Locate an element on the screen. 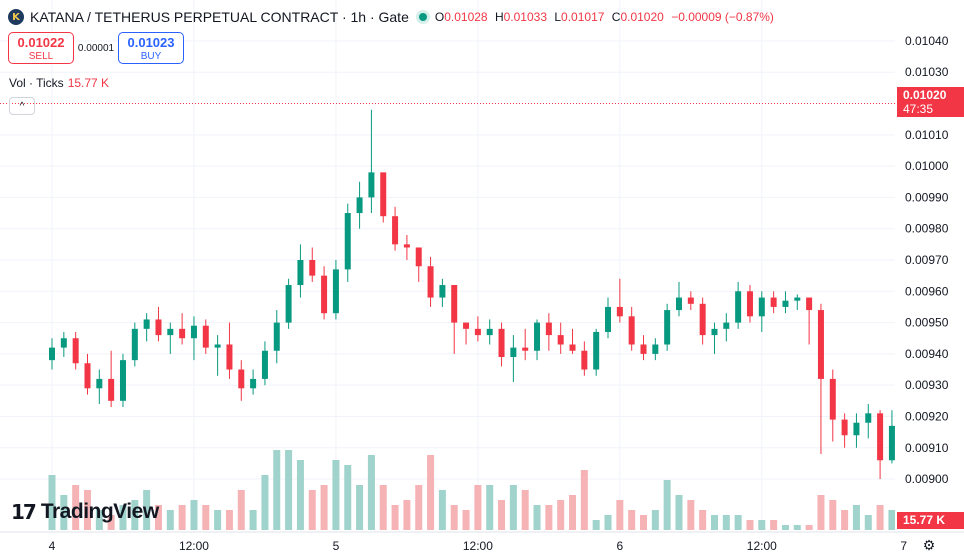 Image resolution: width=964 pixels, height=560 pixels. gear-icon: ⚙ is located at coordinates (929, 544).